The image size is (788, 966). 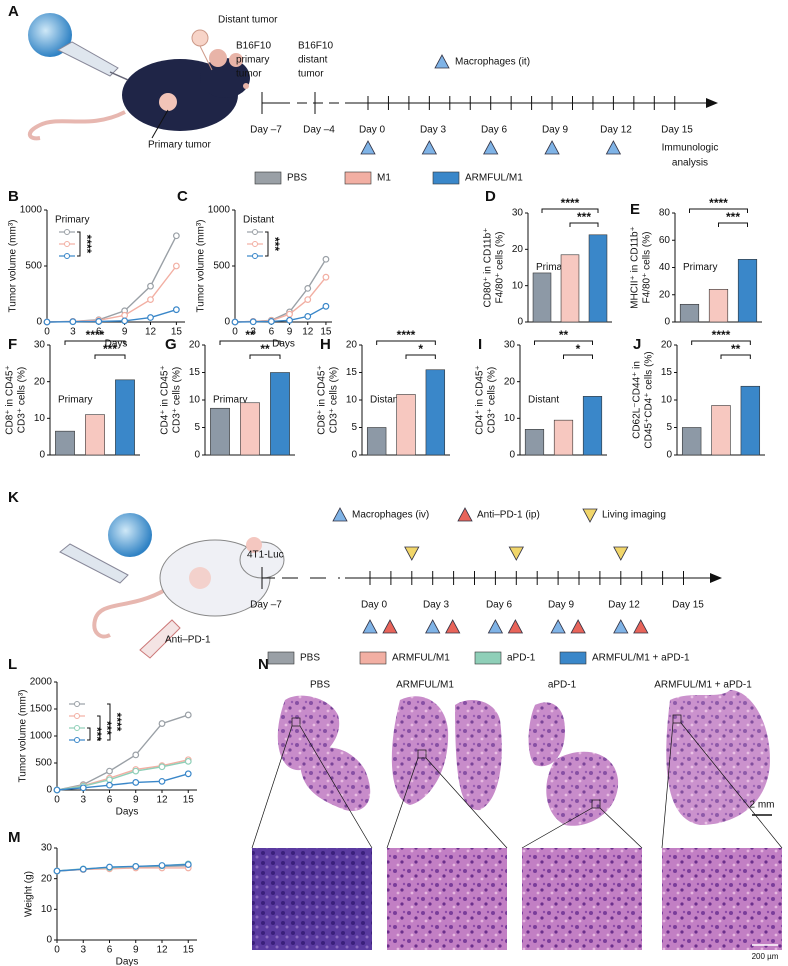 What do you see at coordinates (252, 60) in the screenshot?
I see `label: primary` at bounding box center [252, 60].